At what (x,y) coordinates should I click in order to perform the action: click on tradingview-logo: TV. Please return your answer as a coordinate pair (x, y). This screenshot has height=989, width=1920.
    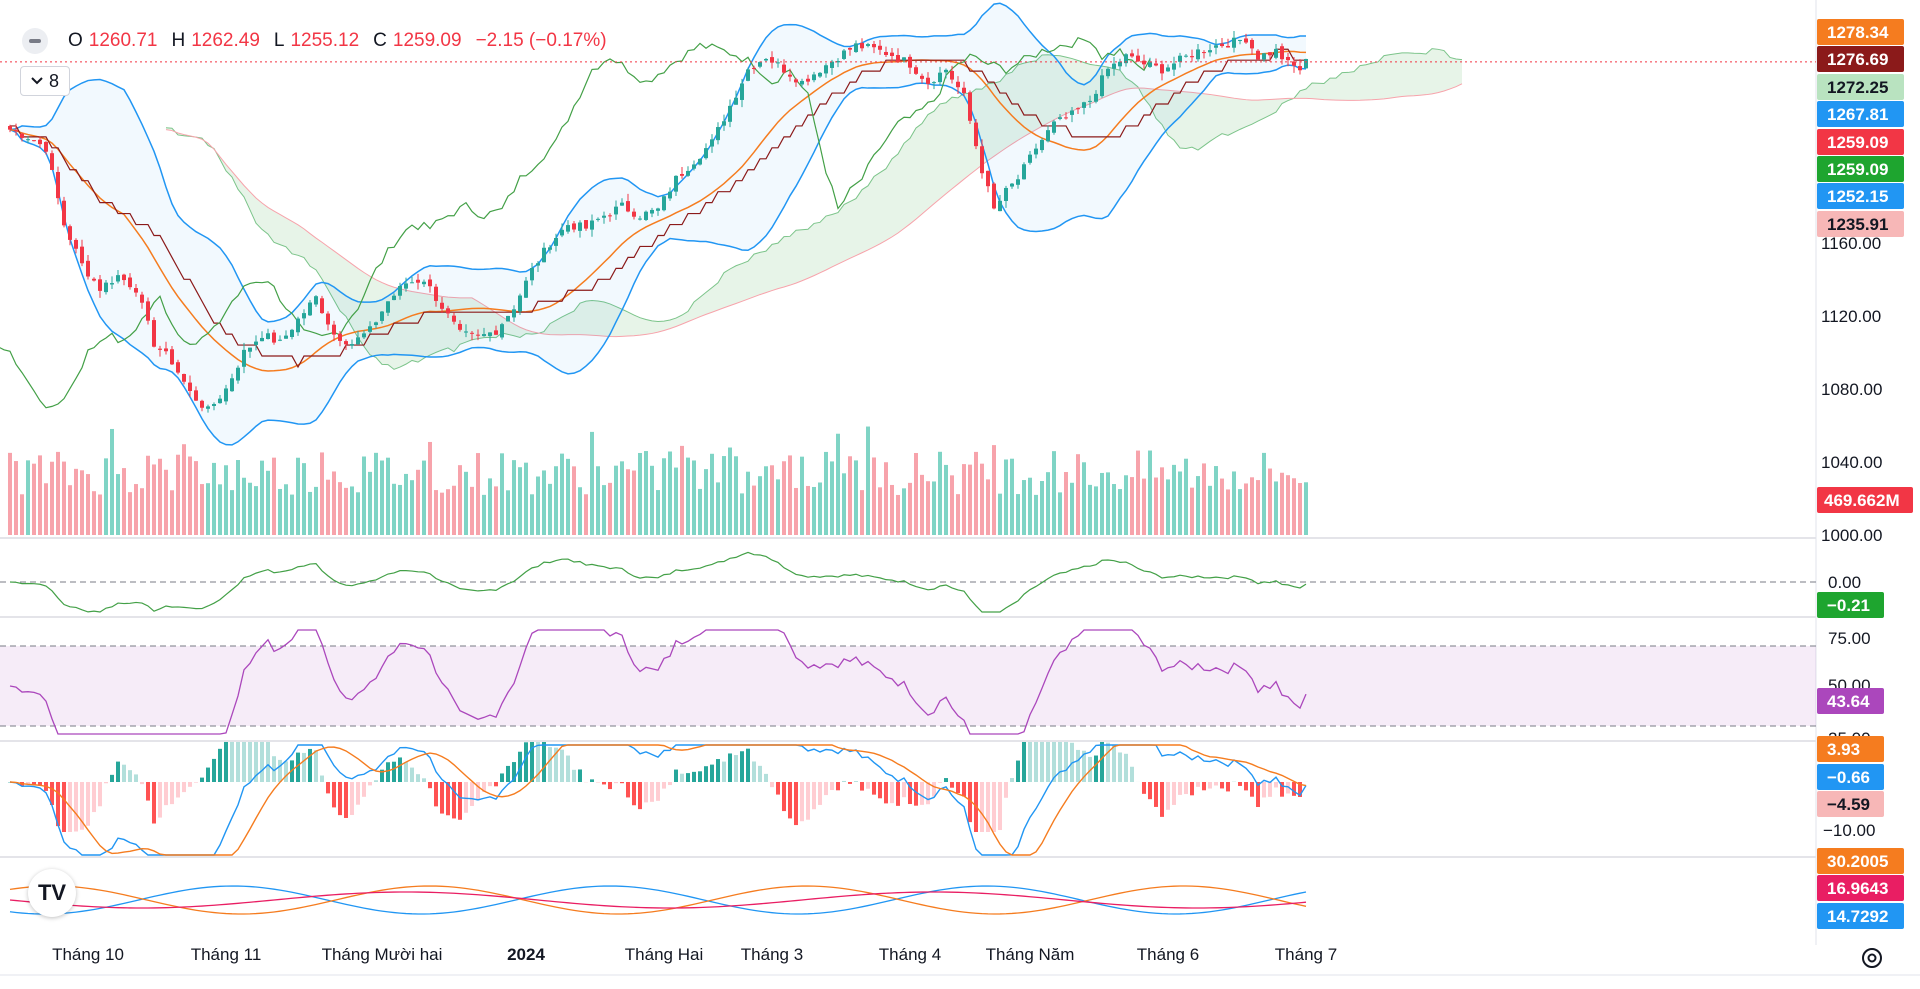
    Looking at the image, I should click on (52, 893).